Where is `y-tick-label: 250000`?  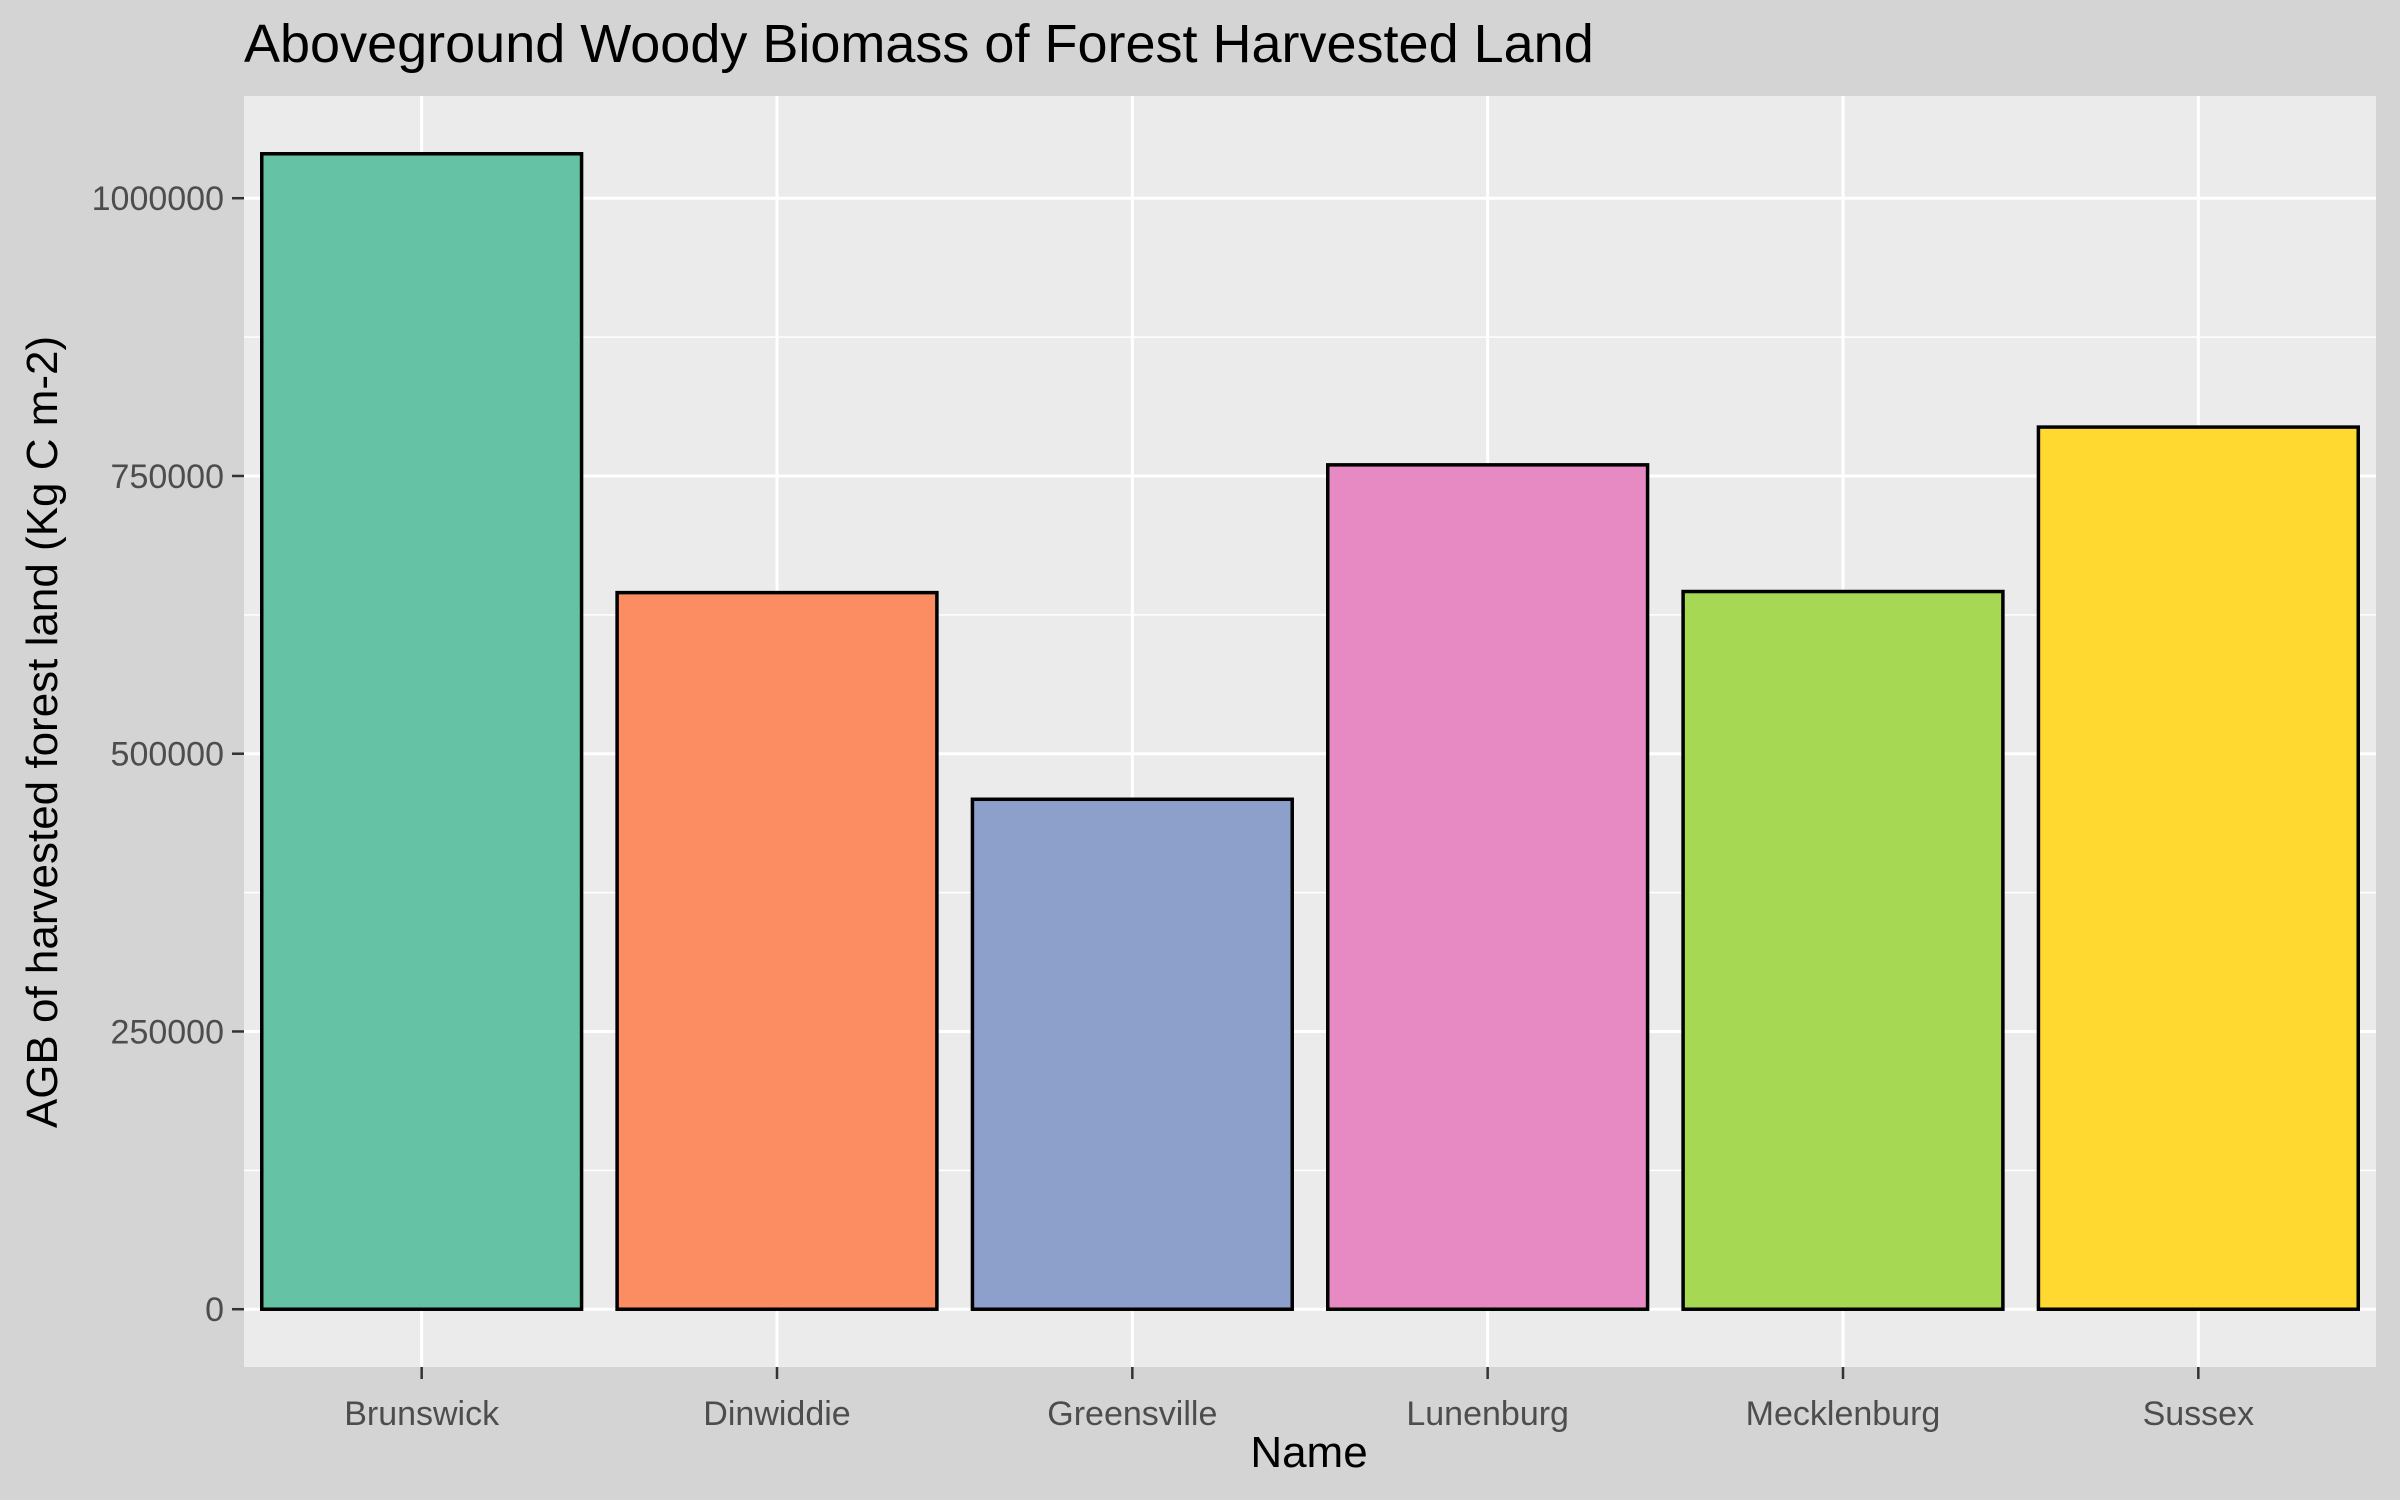
y-tick-label: 250000 is located at coordinates (167, 1032).